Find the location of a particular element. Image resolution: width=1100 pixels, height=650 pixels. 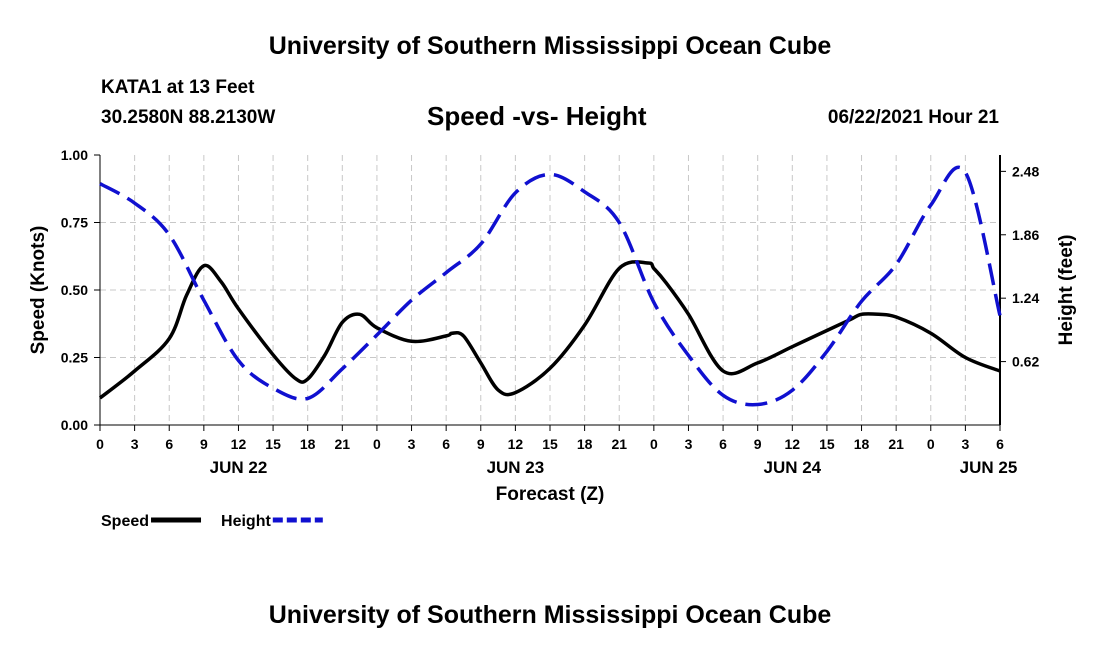

date-label: JUN 23 is located at coordinates (516, 467).